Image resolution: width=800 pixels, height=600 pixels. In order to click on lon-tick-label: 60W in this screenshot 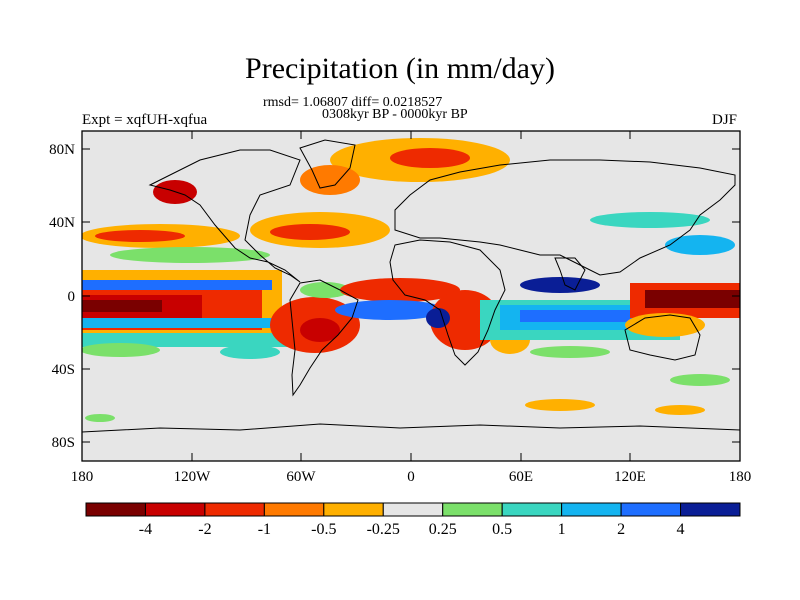, I will do `click(301, 477)`.